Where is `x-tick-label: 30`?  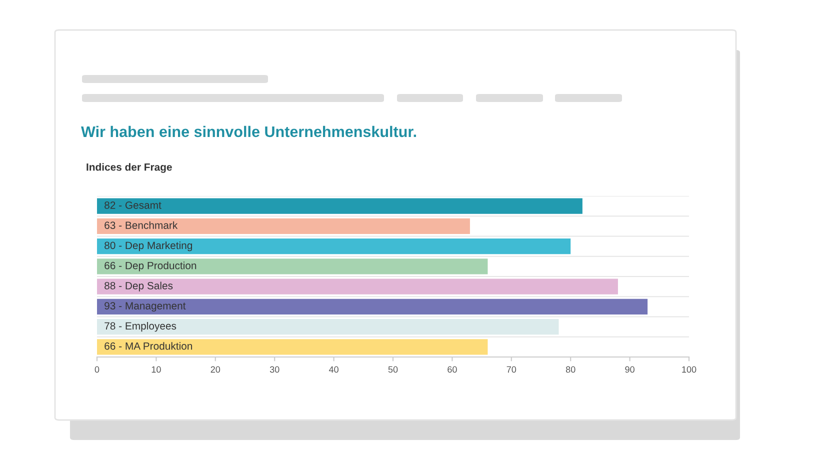 x-tick-label: 30 is located at coordinates (275, 369).